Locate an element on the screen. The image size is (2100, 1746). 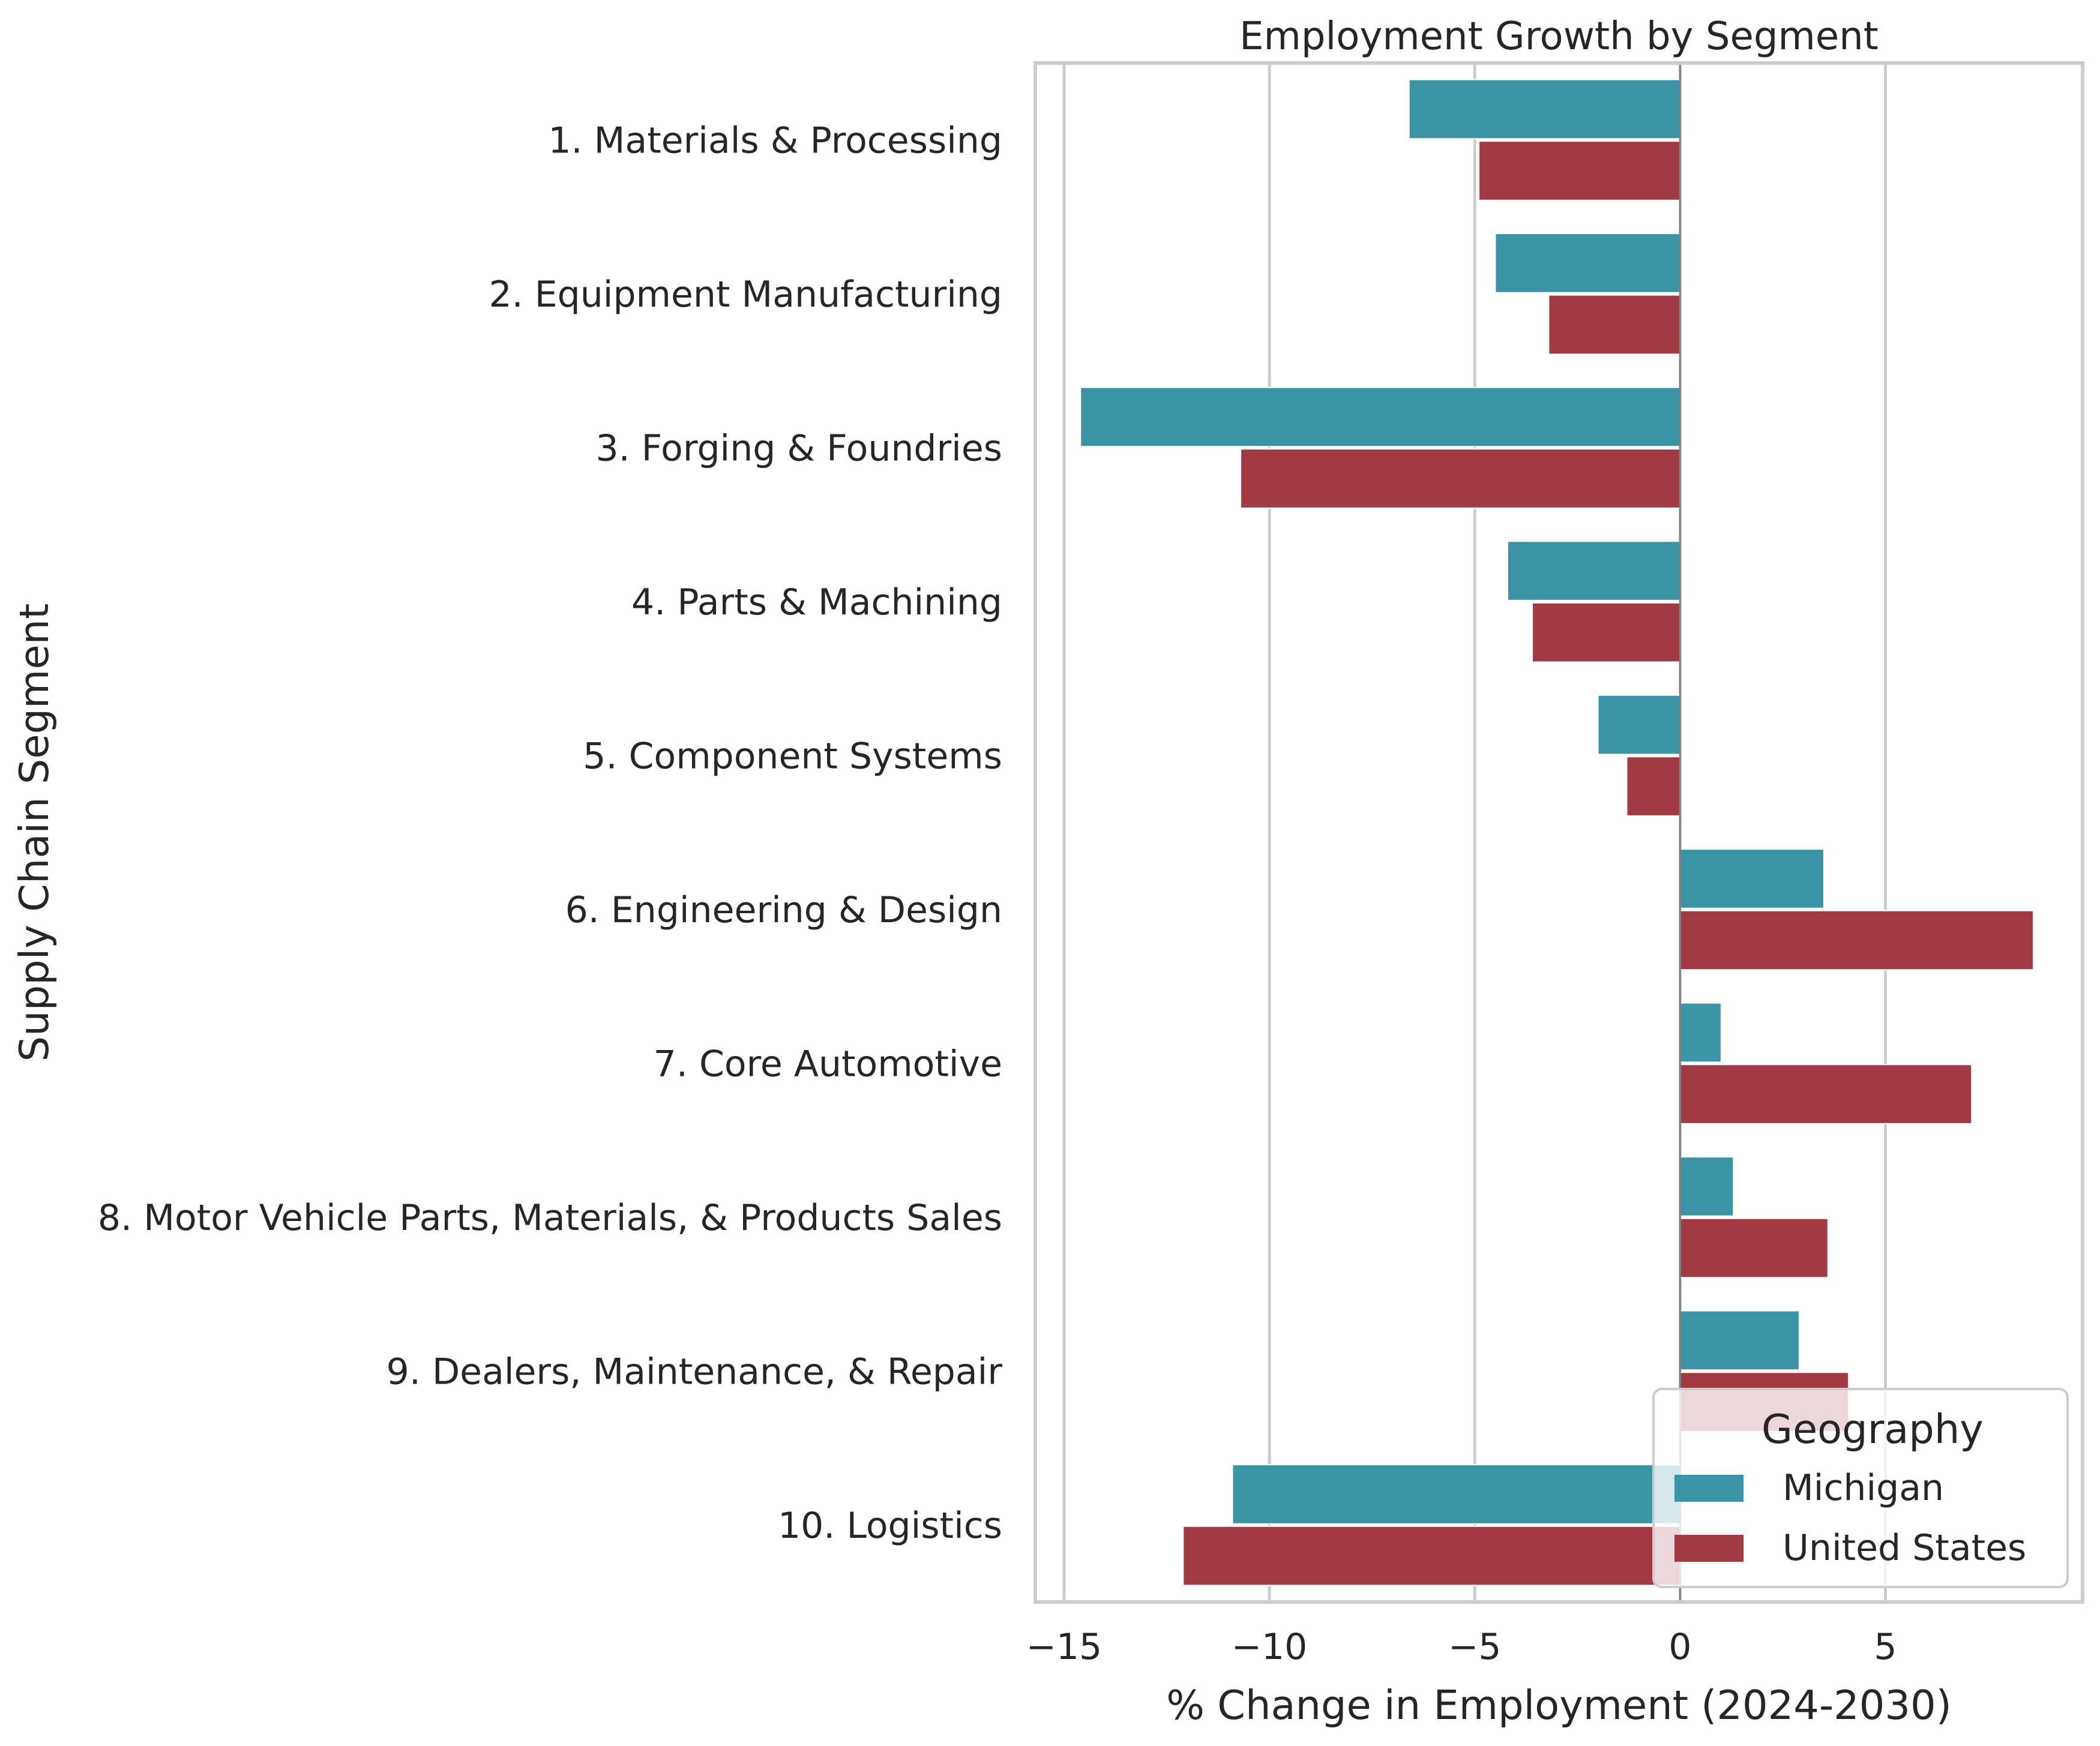
x-tick-label: −5 is located at coordinates (1474, 1647).